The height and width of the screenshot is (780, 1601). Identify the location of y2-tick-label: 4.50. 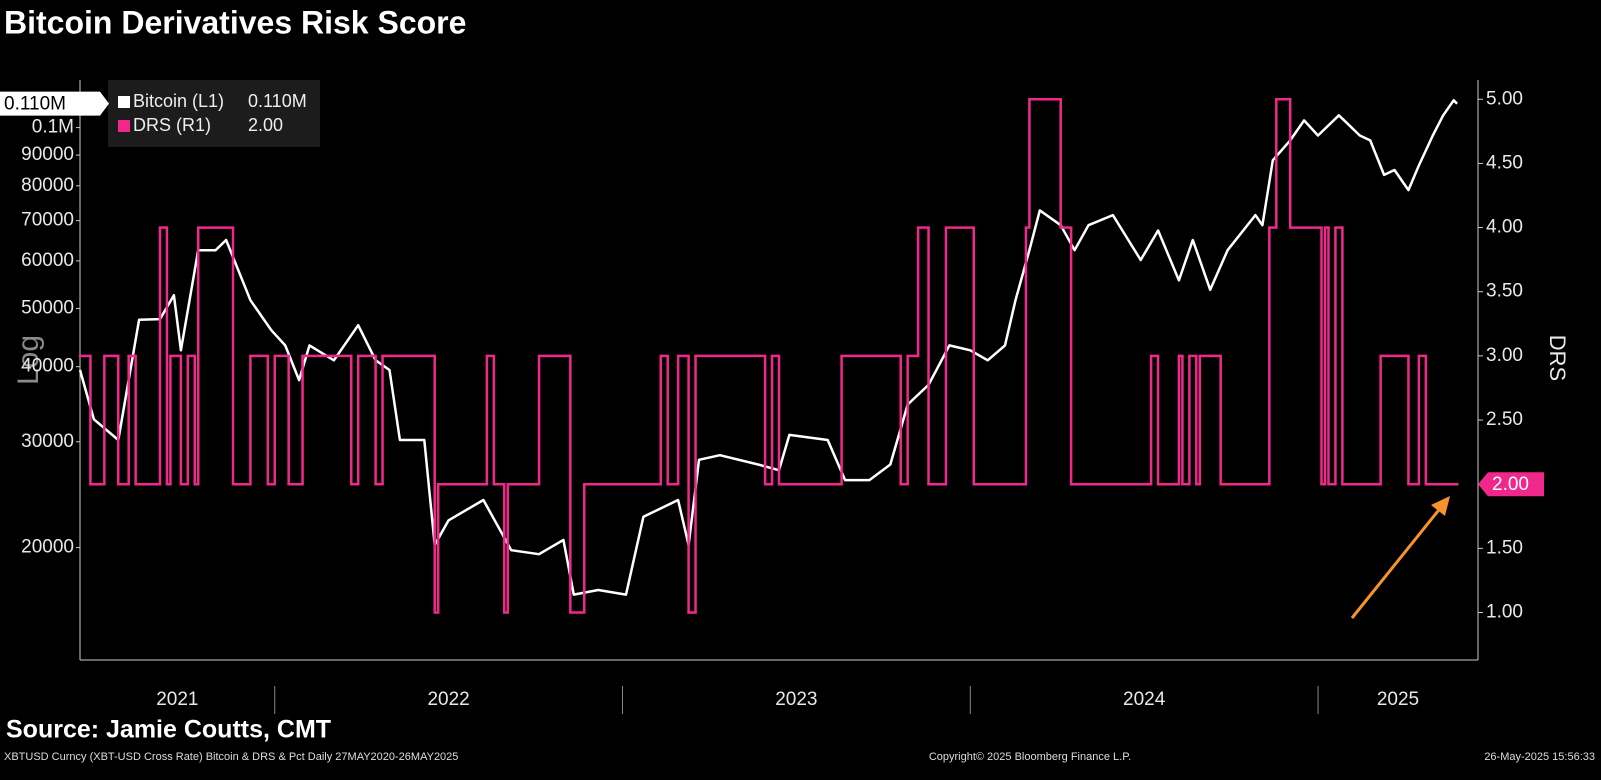
(1504, 162).